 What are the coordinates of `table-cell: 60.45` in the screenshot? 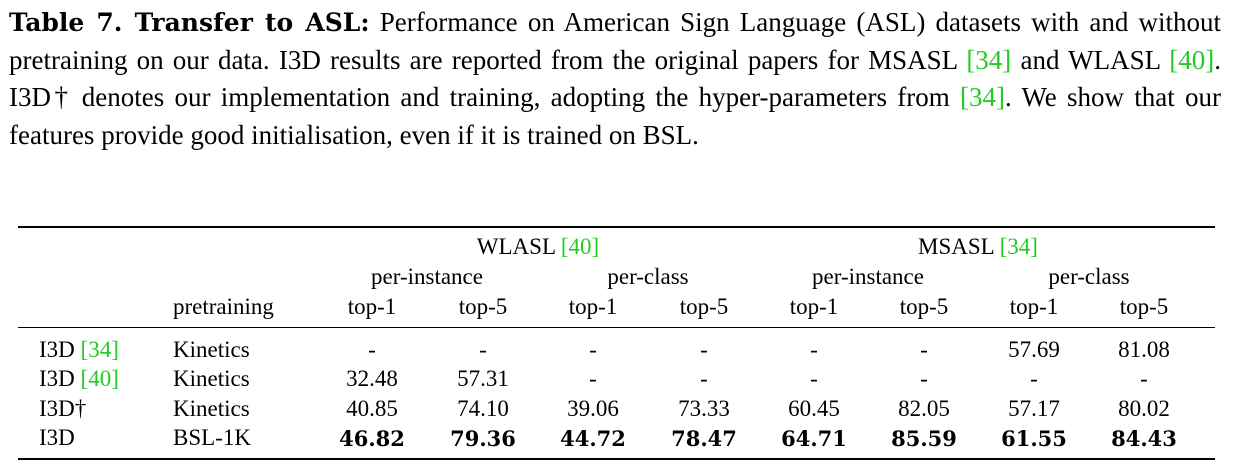 It's located at (814, 408).